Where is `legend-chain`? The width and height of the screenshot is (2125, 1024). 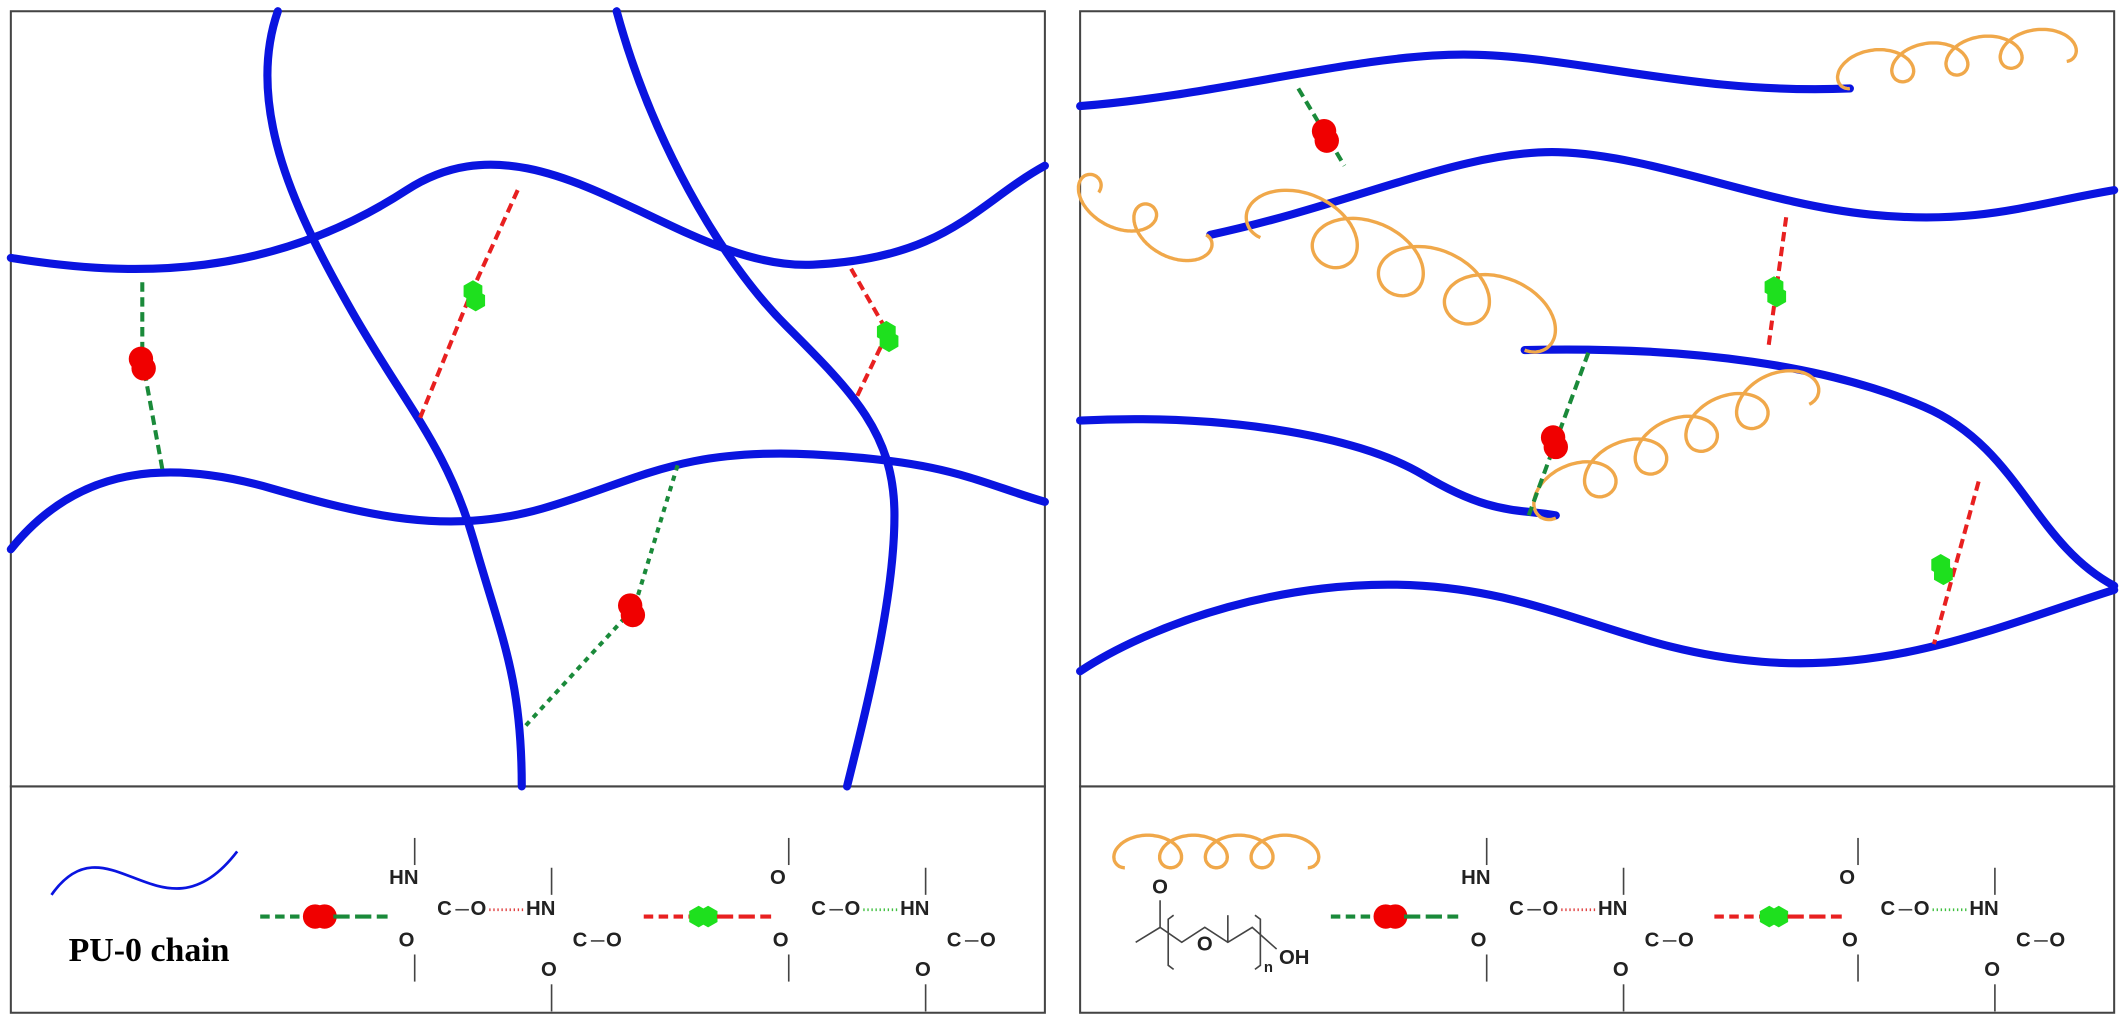
legend-chain is located at coordinates (144, 873).